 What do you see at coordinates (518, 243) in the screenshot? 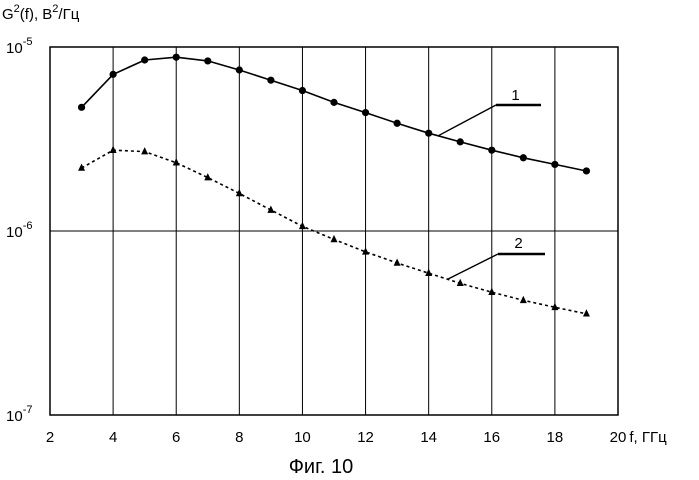
I see `series-2-label: 2` at bounding box center [518, 243].